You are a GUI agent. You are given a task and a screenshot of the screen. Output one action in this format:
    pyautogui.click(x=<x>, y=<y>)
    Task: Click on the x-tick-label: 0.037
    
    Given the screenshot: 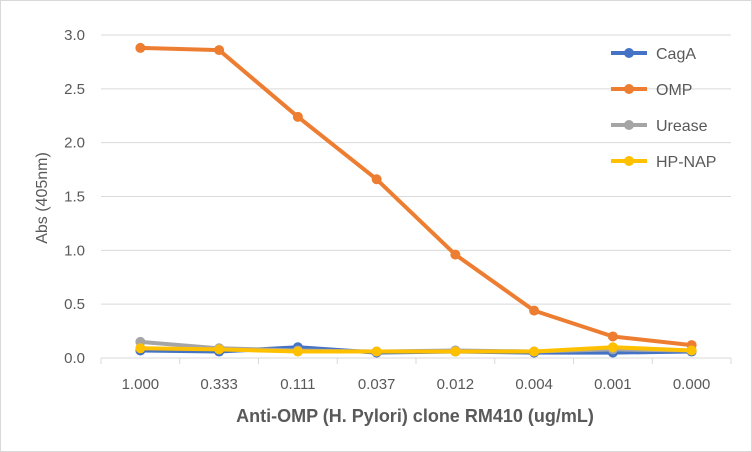 What is the action you would take?
    pyautogui.click(x=377, y=384)
    